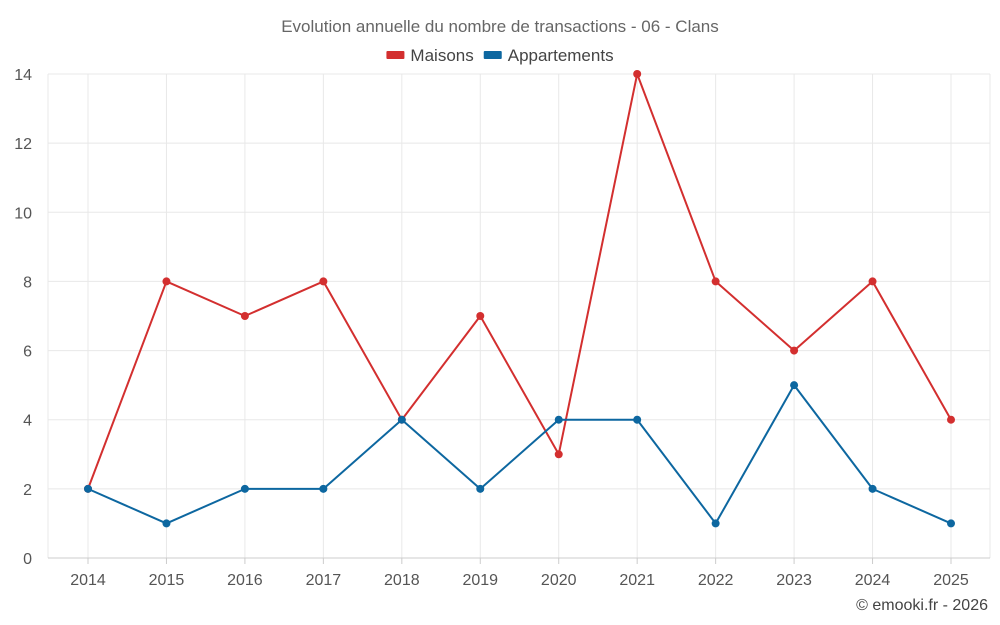  What do you see at coordinates (922, 605) in the screenshot?
I see `credit-text: © emooki.fr - 2026` at bounding box center [922, 605].